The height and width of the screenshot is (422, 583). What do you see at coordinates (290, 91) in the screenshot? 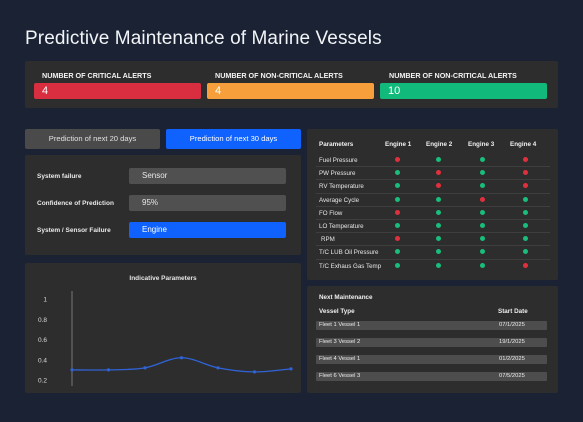
I see `non-critical-alerts-count: 4` at bounding box center [290, 91].